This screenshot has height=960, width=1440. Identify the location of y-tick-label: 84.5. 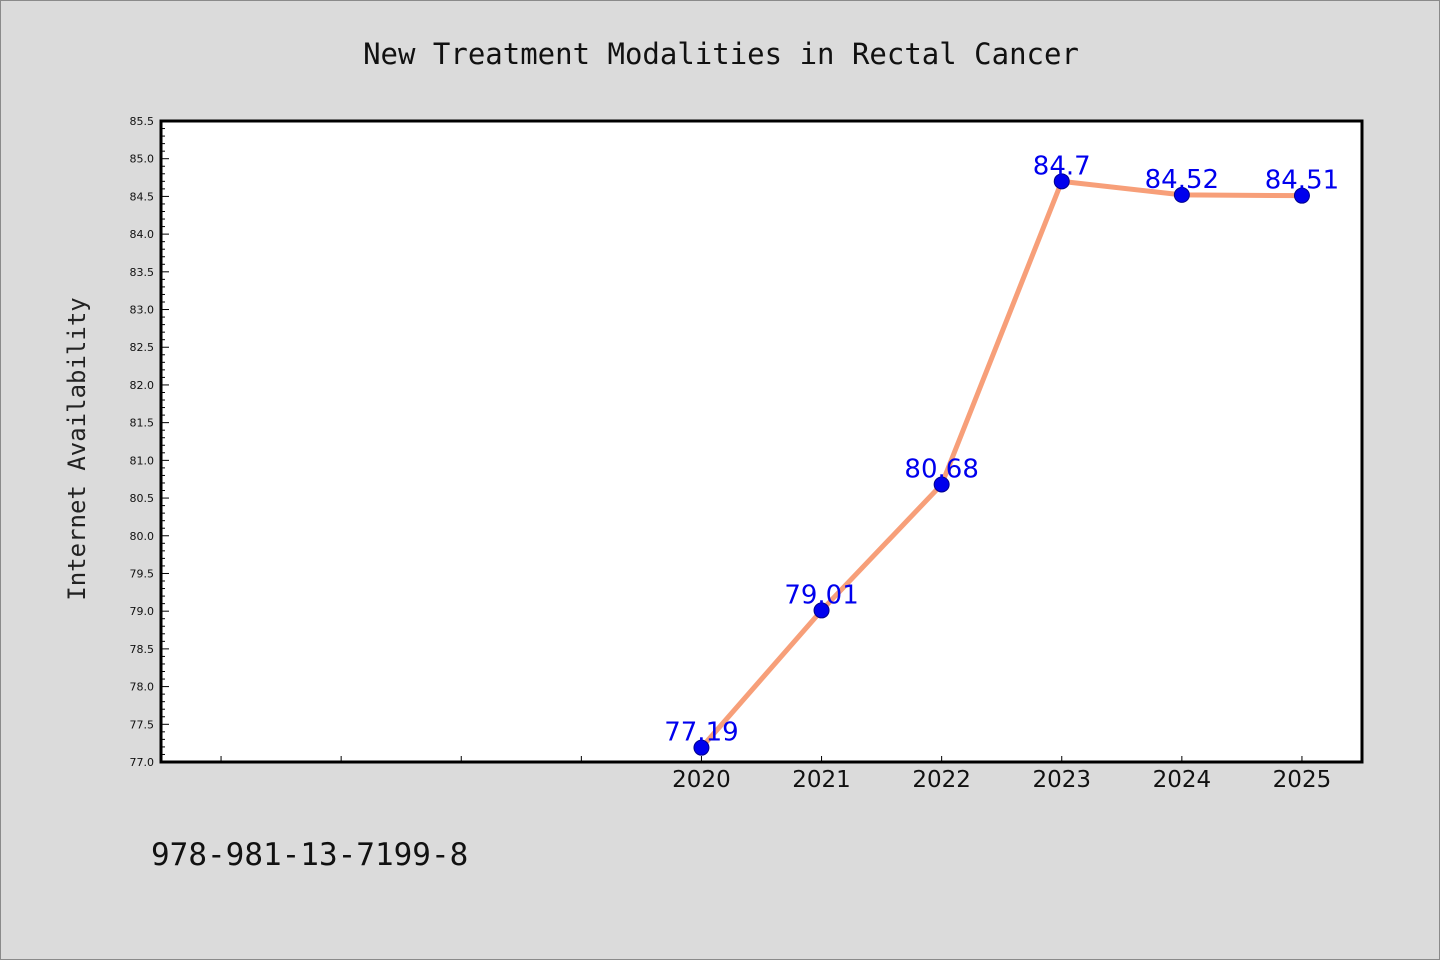
(142, 196).